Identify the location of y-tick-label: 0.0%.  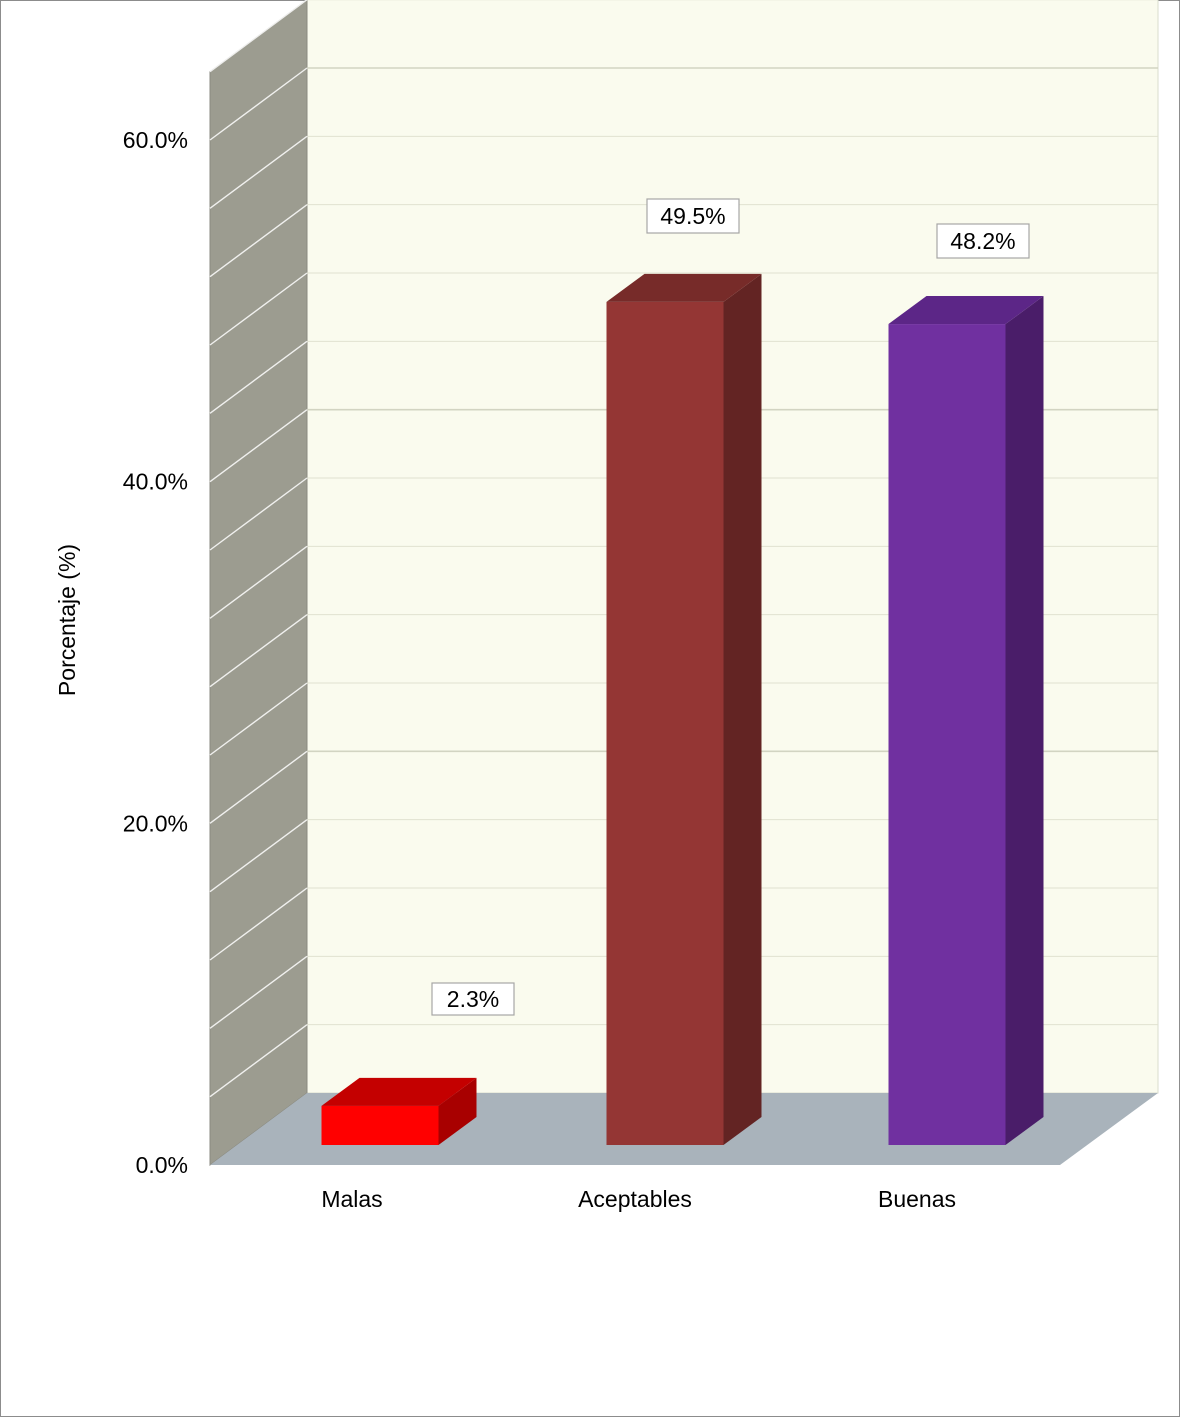
(162, 1165).